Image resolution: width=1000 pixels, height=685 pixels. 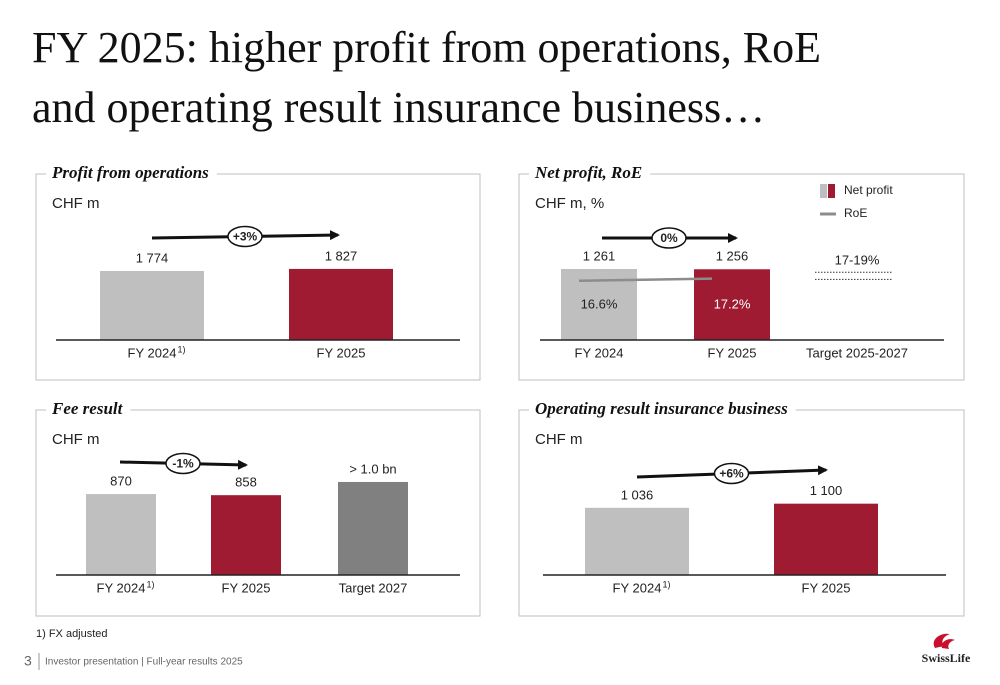 What do you see at coordinates (637, 494) in the screenshot?
I see `value-label: 1 036` at bounding box center [637, 494].